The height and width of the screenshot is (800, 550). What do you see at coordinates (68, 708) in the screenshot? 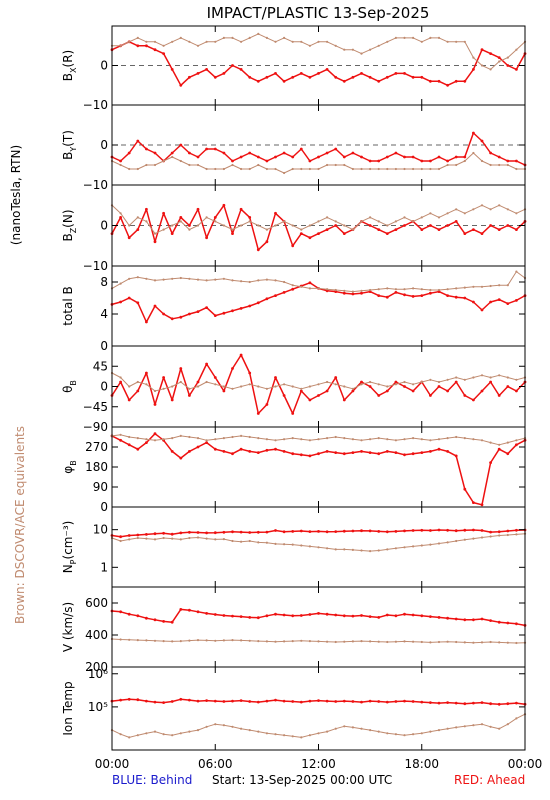
I see `y-axis-label: Ion Temp` at bounding box center [68, 708].